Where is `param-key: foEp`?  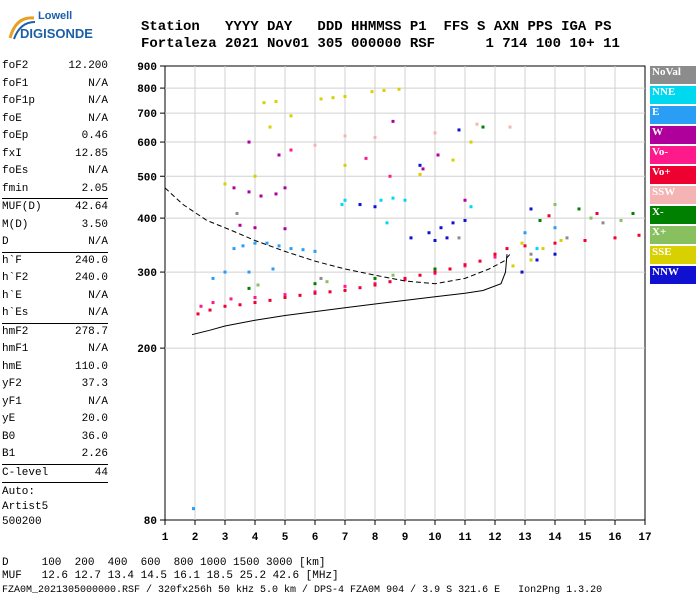 param-key: foEp is located at coordinates (15, 136).